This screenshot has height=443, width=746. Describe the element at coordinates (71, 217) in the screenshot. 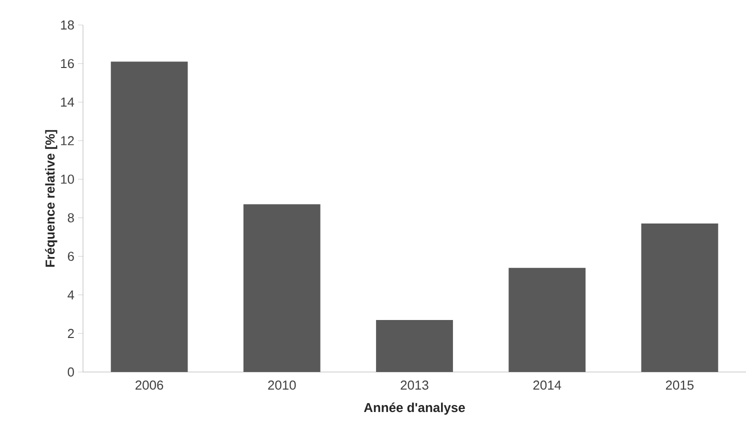

I see `y-tick-label: 8` at that location.